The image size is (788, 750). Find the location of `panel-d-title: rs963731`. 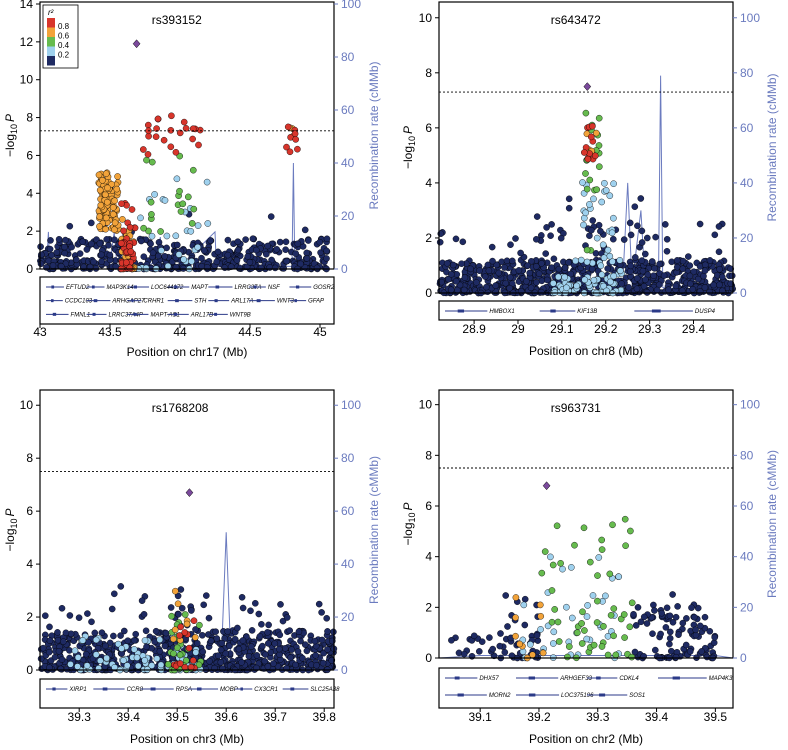

panel-d-title: rs963731 is located at coordinates (576, 408).